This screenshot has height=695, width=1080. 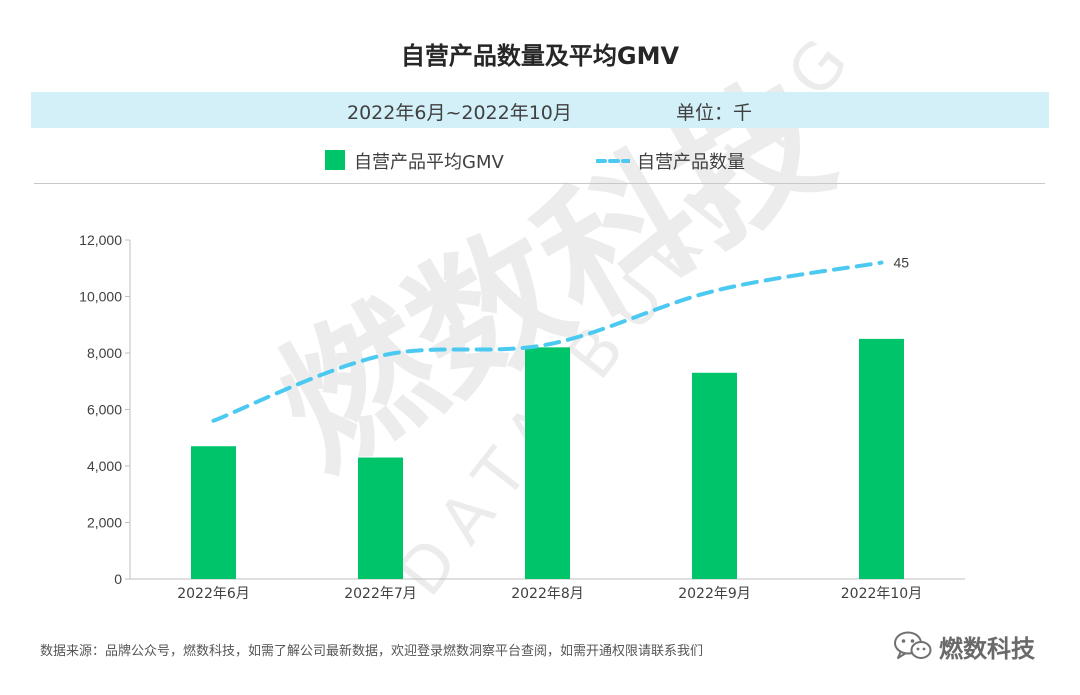 I want to click on wechat-icon, so click(x=913, y=645).